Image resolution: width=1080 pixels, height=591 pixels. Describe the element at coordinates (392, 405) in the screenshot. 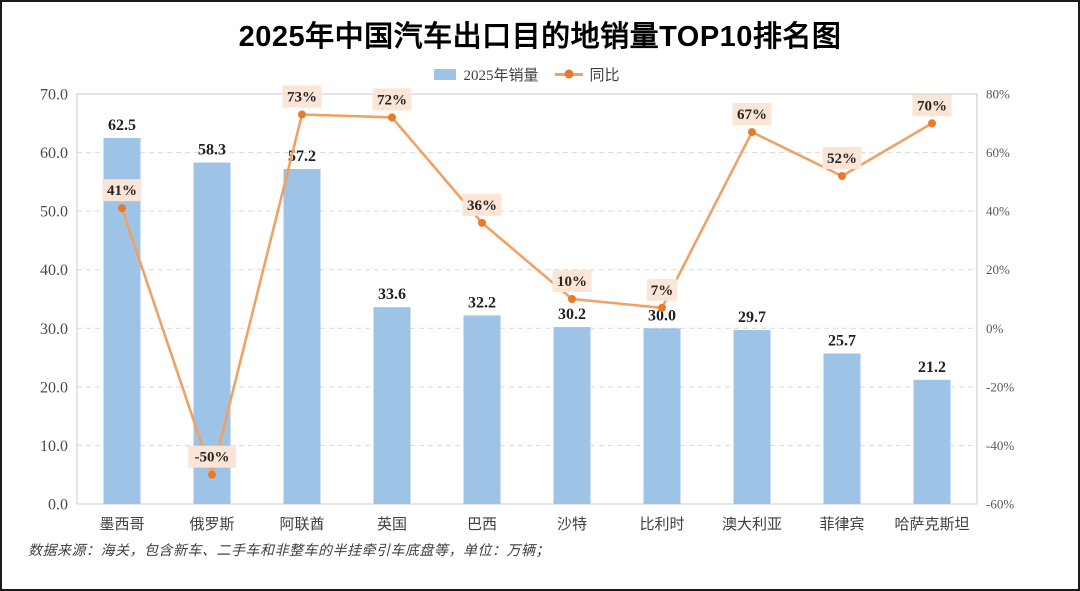

I see `bar-英国` at that location.